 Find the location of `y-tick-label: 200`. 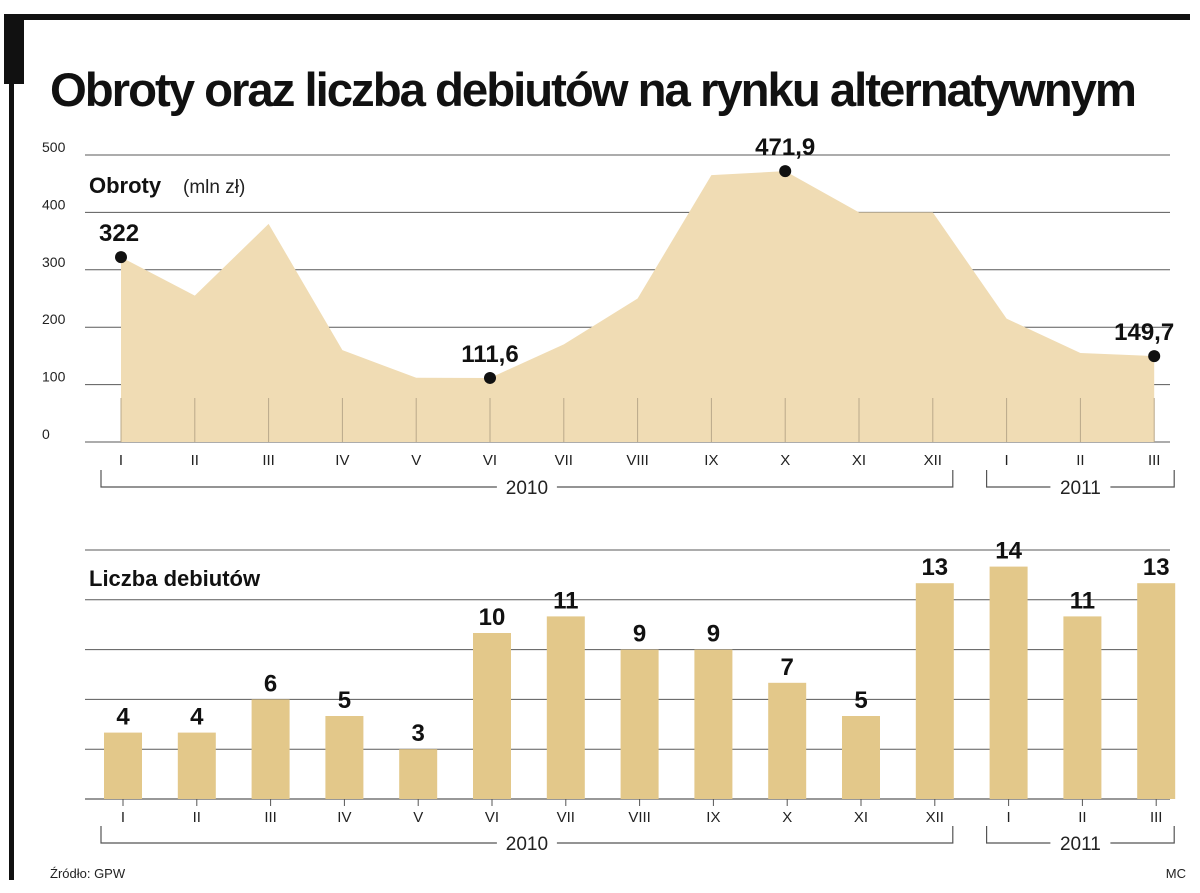

y-tick-label: 200 is located at coordinates (54, 319).